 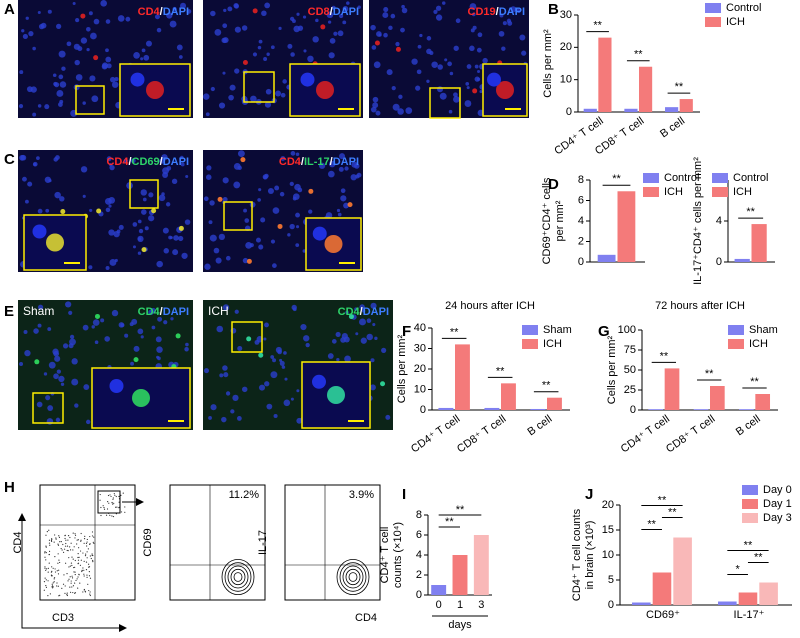 I want to click on stain-label: CD8/DAPI, so click(x=333, y=12).